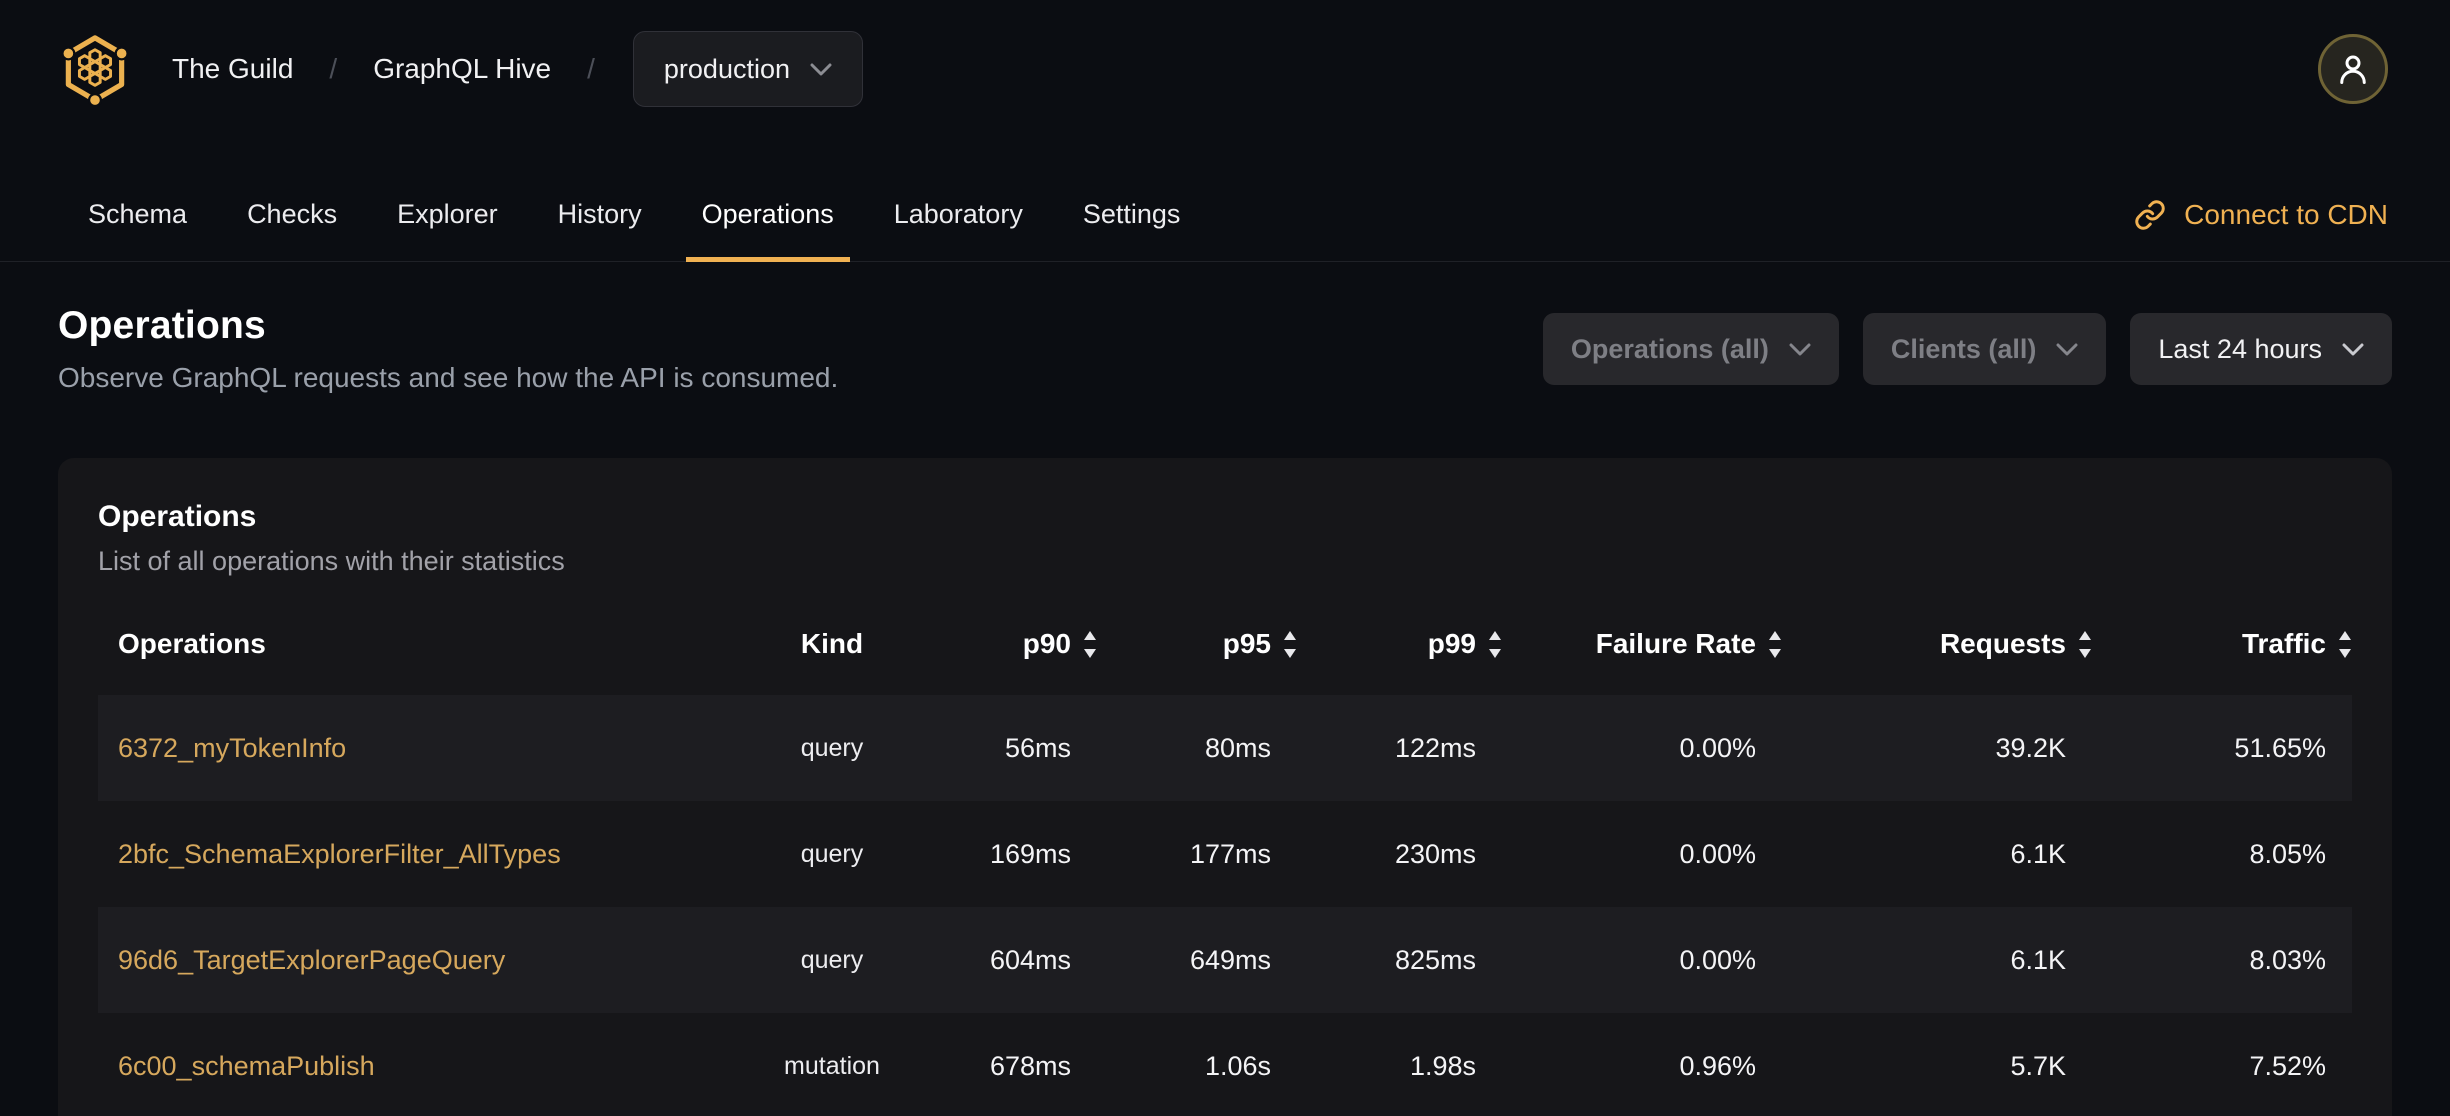  Describe the element at coordinates (2150, 214) in the screenshot. I see `link-icon` at that location.